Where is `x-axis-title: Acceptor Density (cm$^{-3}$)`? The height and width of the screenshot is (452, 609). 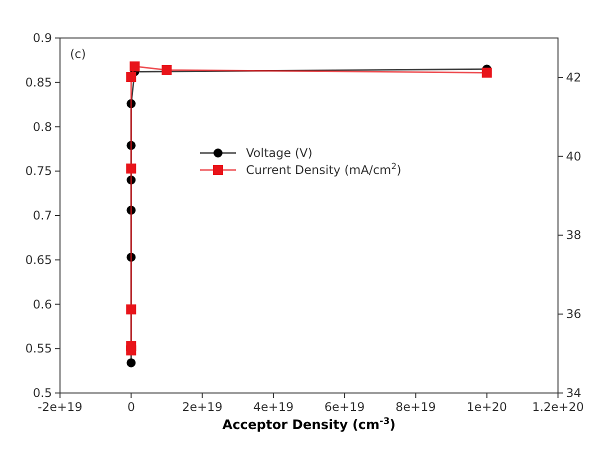
x-axis-title: Acceptor Density (cm$^{-3}$) is located at coordinates (309, 425).